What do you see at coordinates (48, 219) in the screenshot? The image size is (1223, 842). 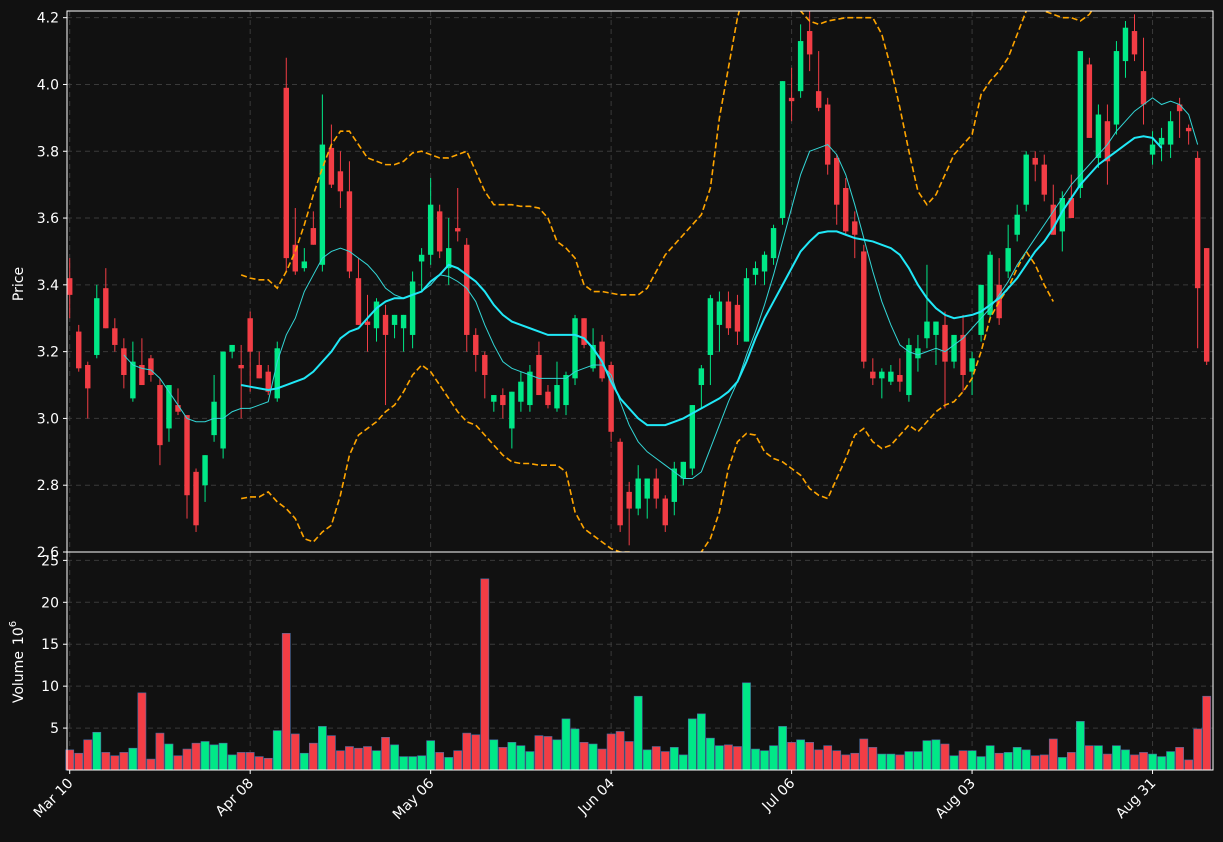 I see `price-tick-label: 3.6` at bounding box center [48, 219].